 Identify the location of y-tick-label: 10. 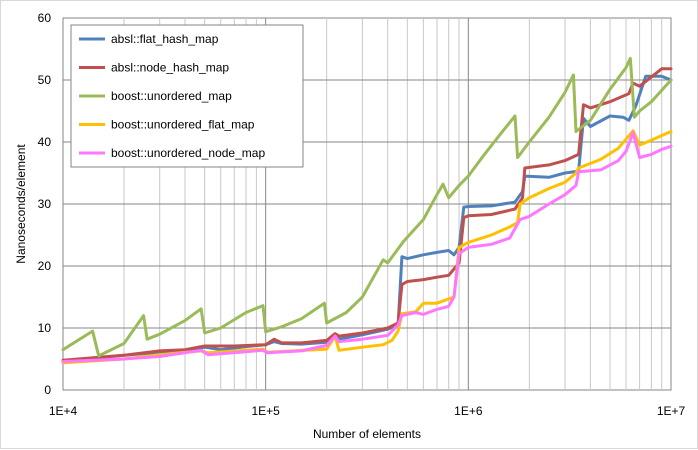
(45, 328).